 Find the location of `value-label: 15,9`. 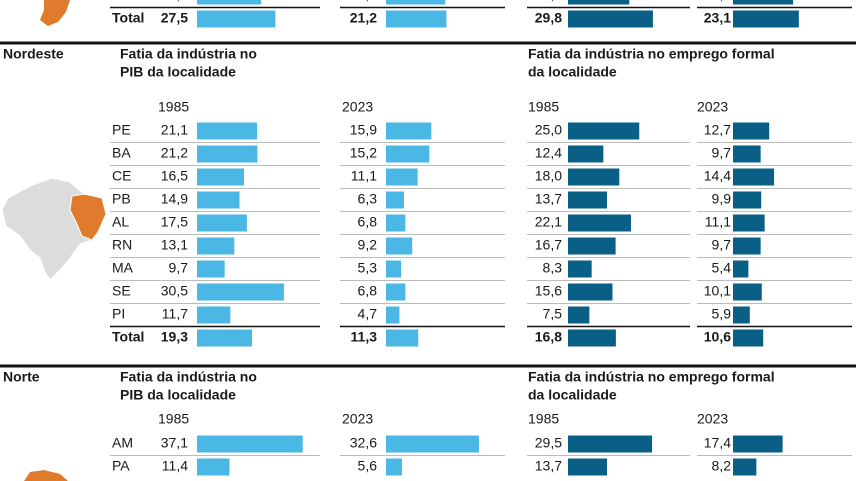

value-label: 15,9 is located at coordinates (363, 130).